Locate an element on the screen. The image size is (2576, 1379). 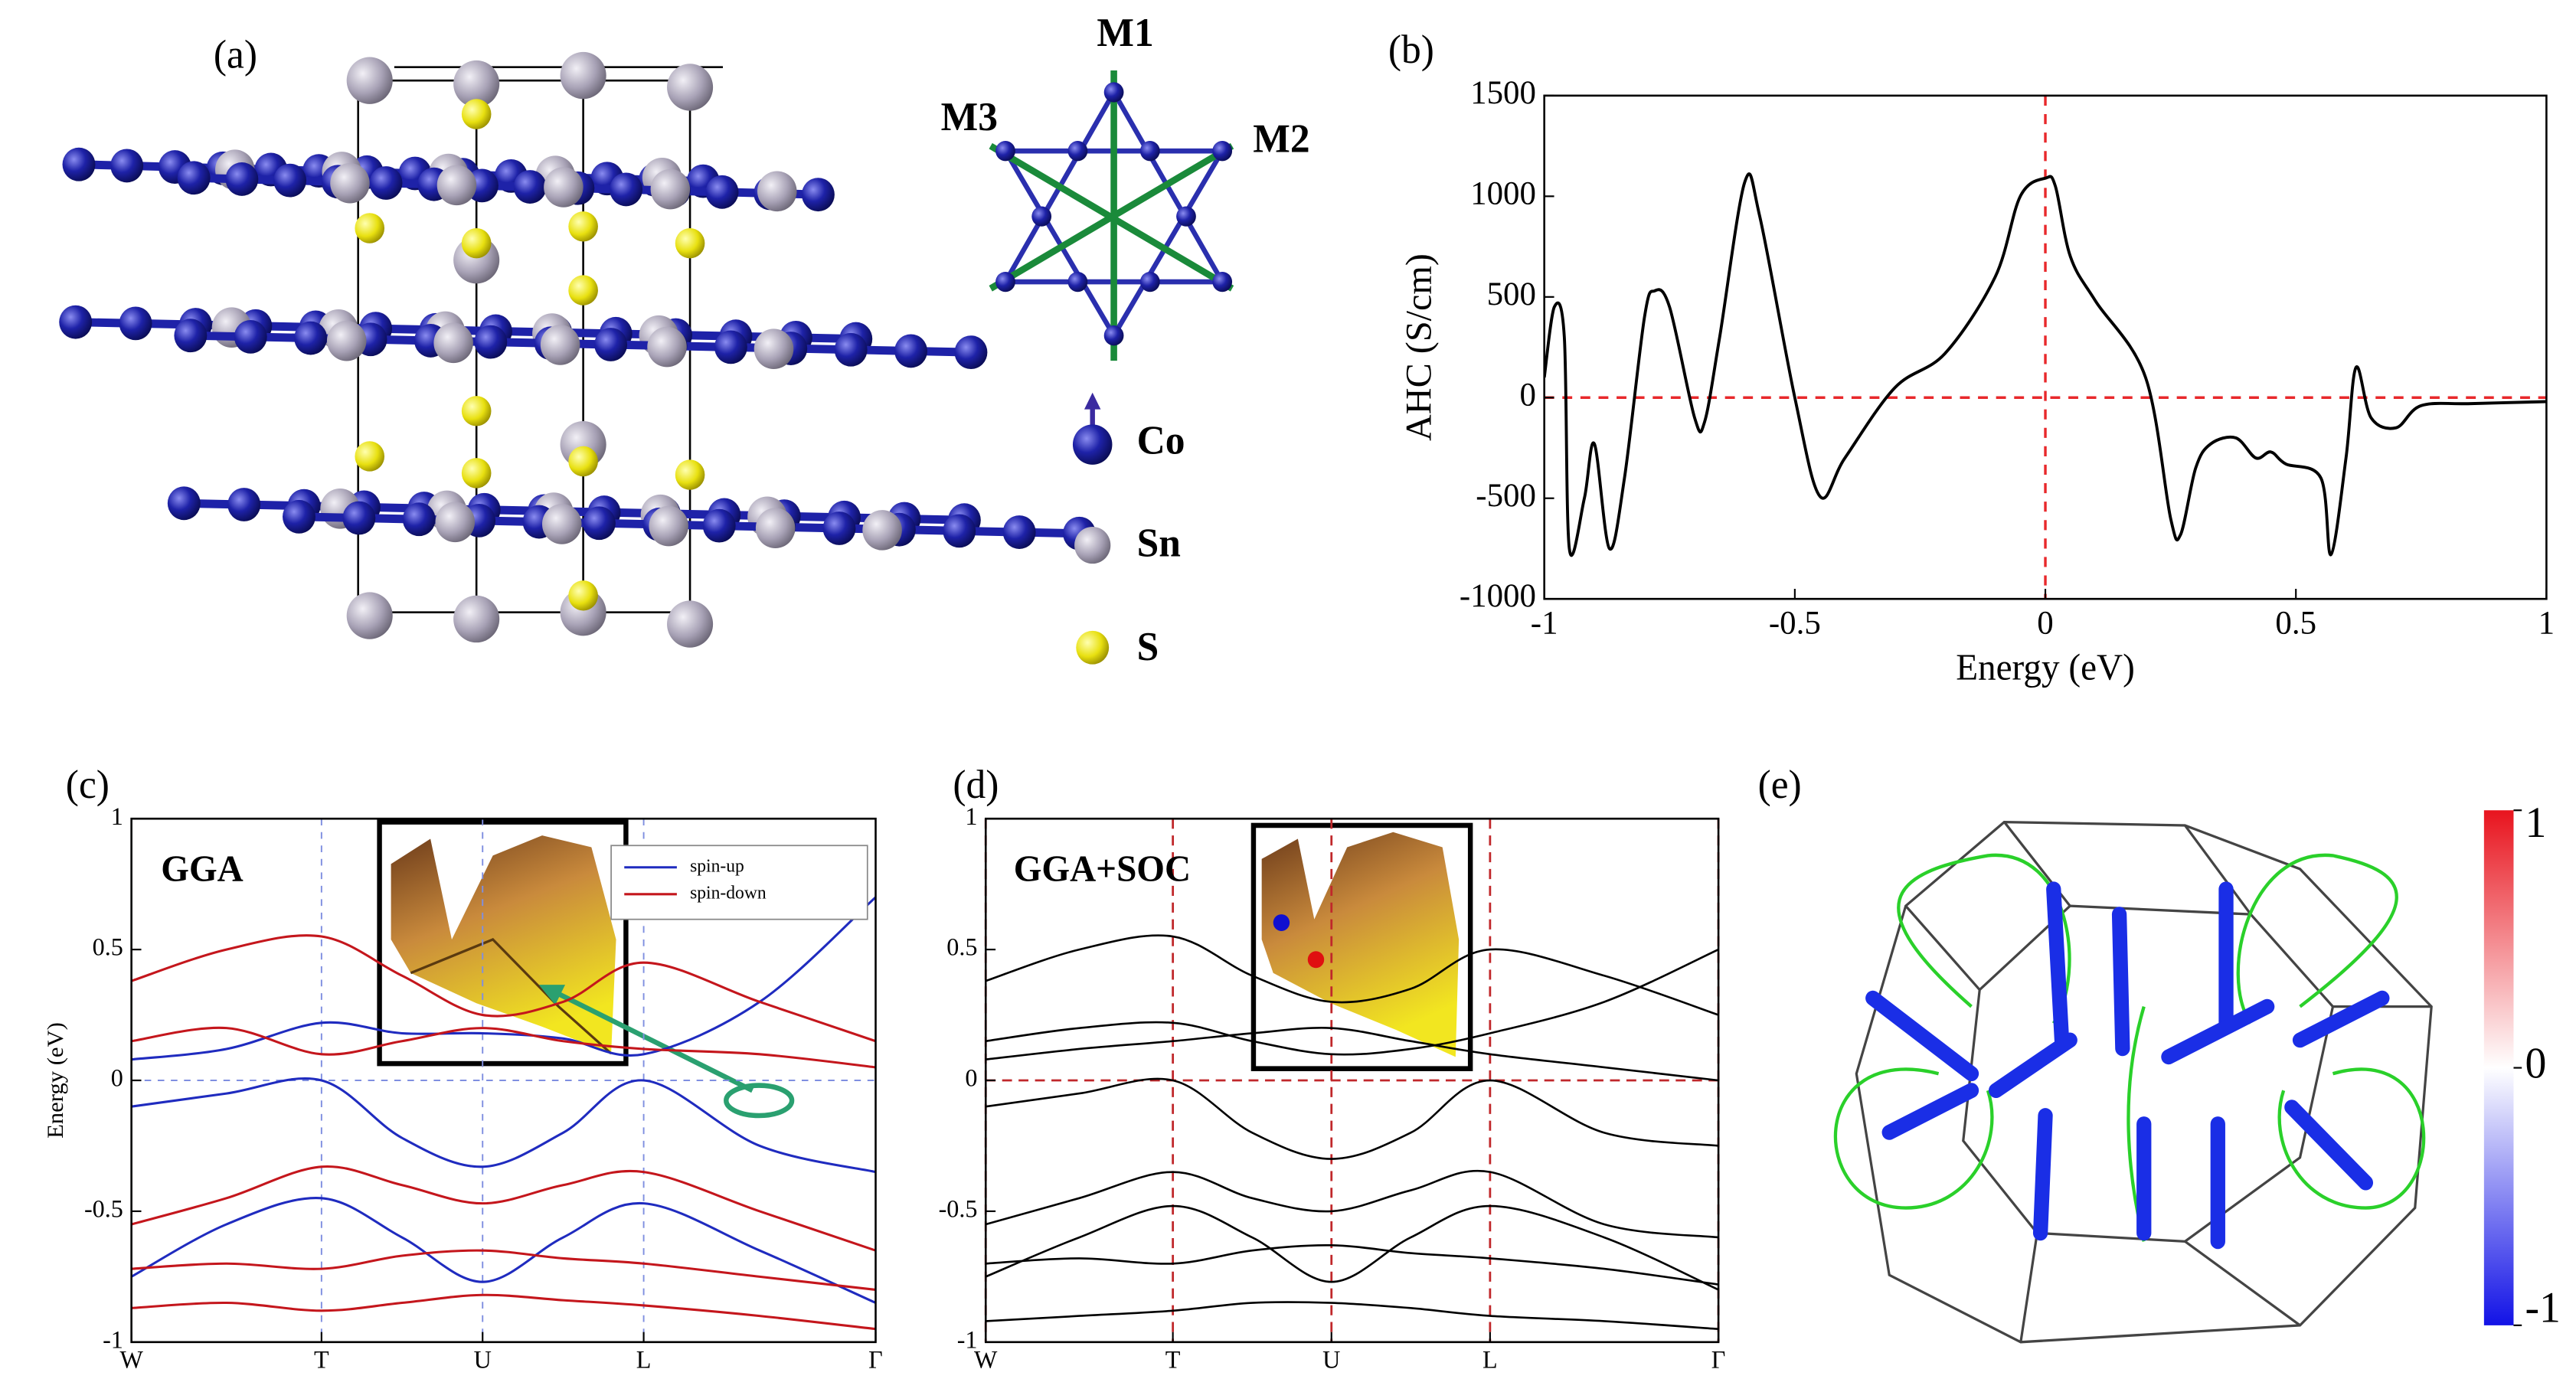
atom-legend: Co Sn S is located at coordinates (1128, 530).